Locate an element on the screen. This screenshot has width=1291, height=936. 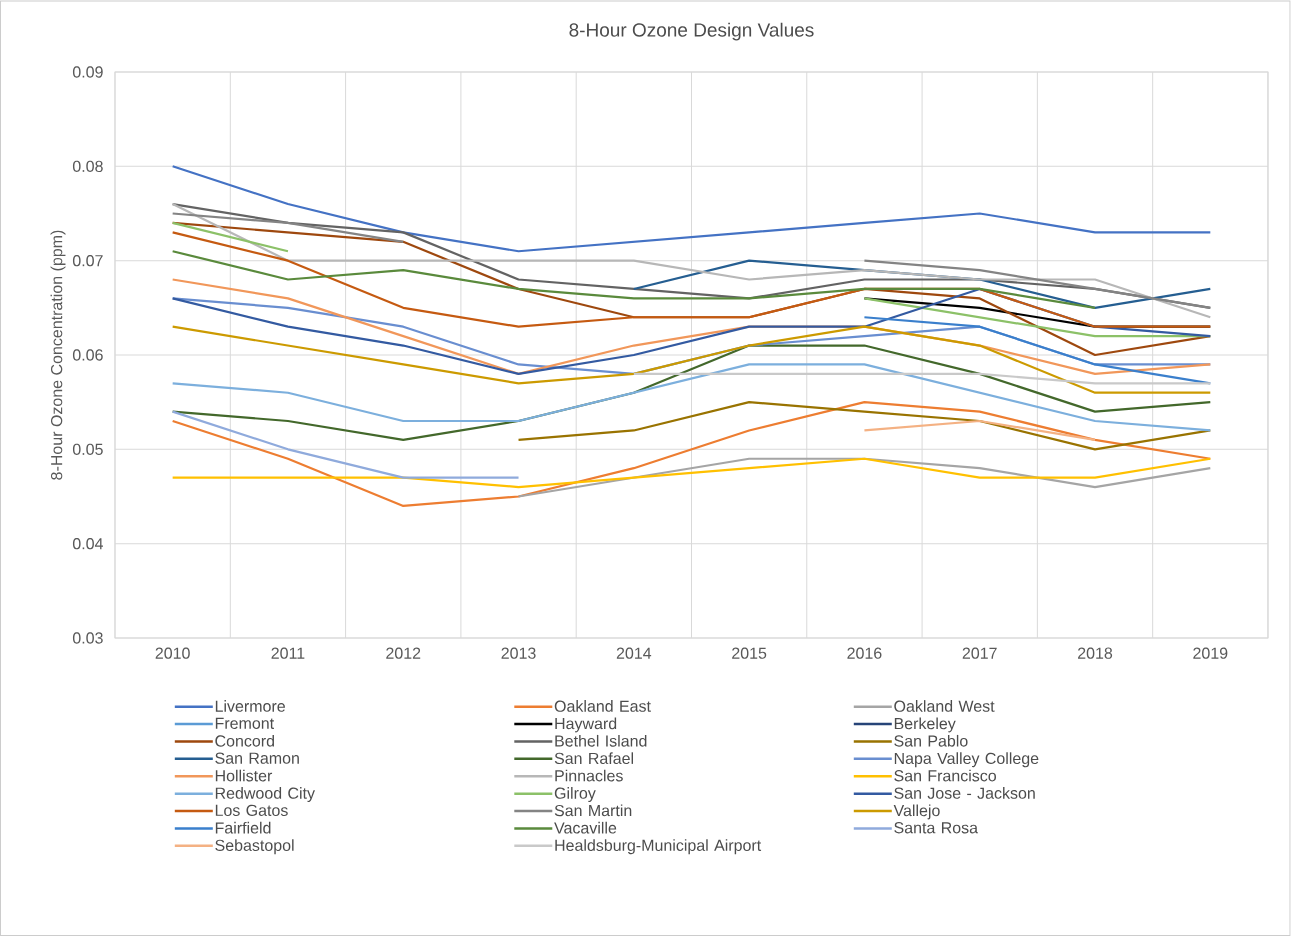
legend-label: Vallejo is located at coordinates (916, 812).